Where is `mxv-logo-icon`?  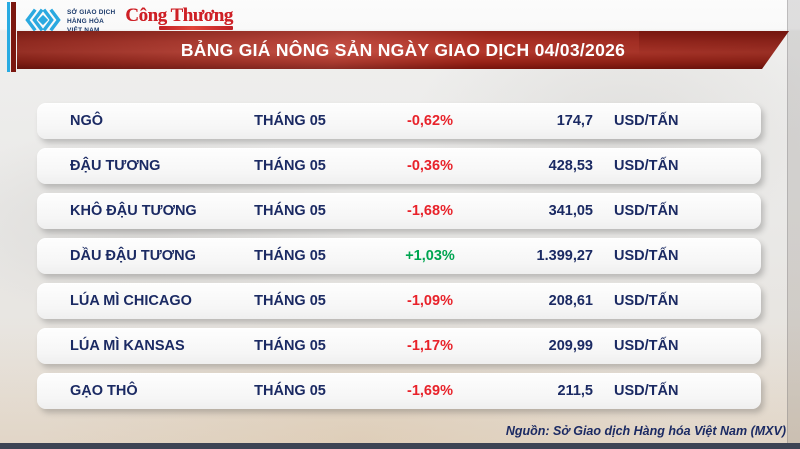 mxv-logo-icon is located at coordinates (43, 20).